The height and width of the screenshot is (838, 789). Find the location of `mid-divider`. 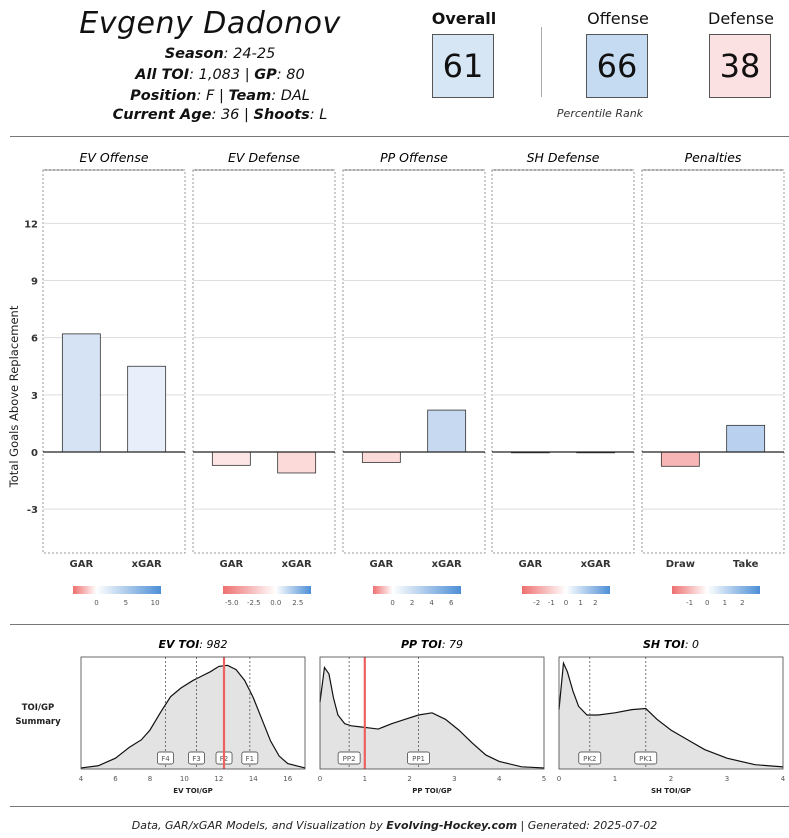

mid-divider is located at coordinates (399, 624).